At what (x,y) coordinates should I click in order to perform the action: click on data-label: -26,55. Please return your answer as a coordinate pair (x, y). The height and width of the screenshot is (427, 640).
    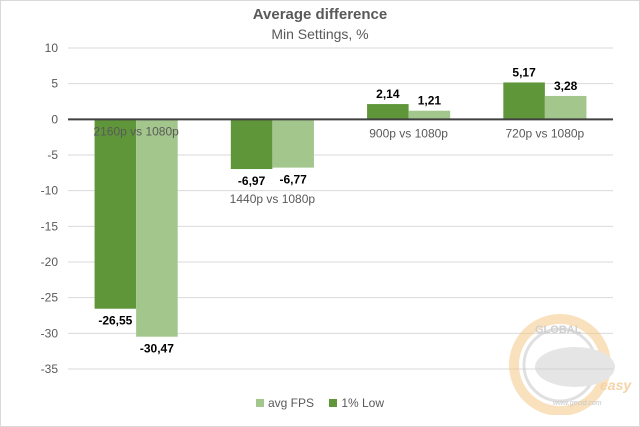
    Looking at the image, I should click on (115, 321).